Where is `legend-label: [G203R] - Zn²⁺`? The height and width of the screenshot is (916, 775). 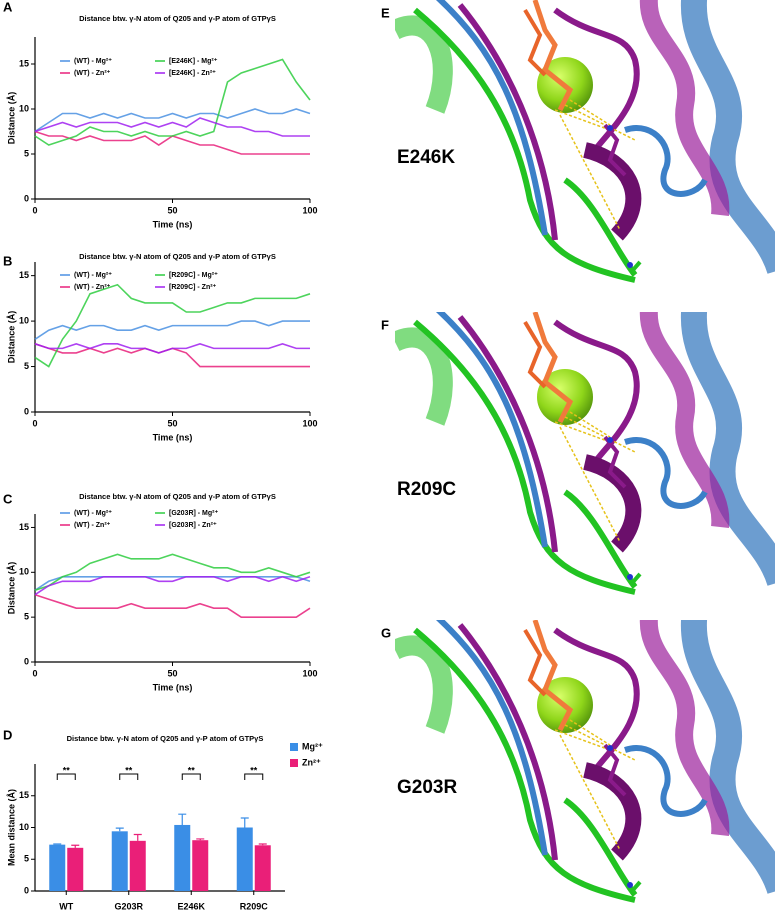 legend-label: [G203R] - Zn²⁺ is located at coordinates (193, 525).